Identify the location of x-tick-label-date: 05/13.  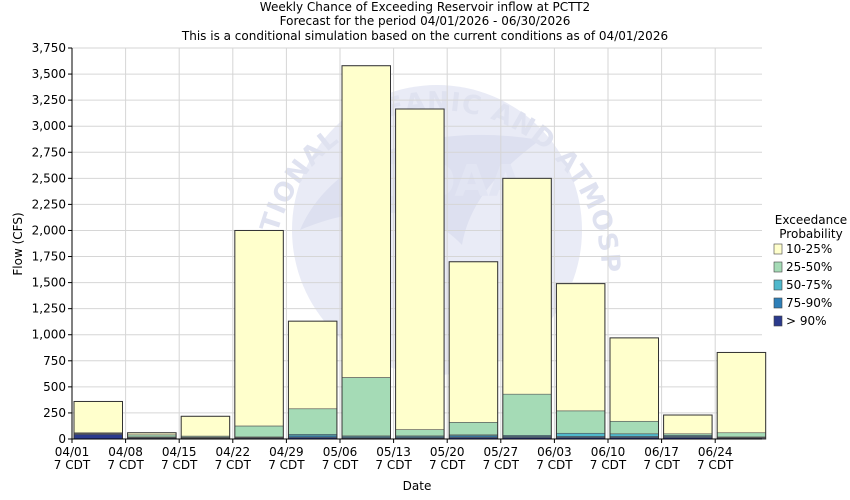
(393, 452).